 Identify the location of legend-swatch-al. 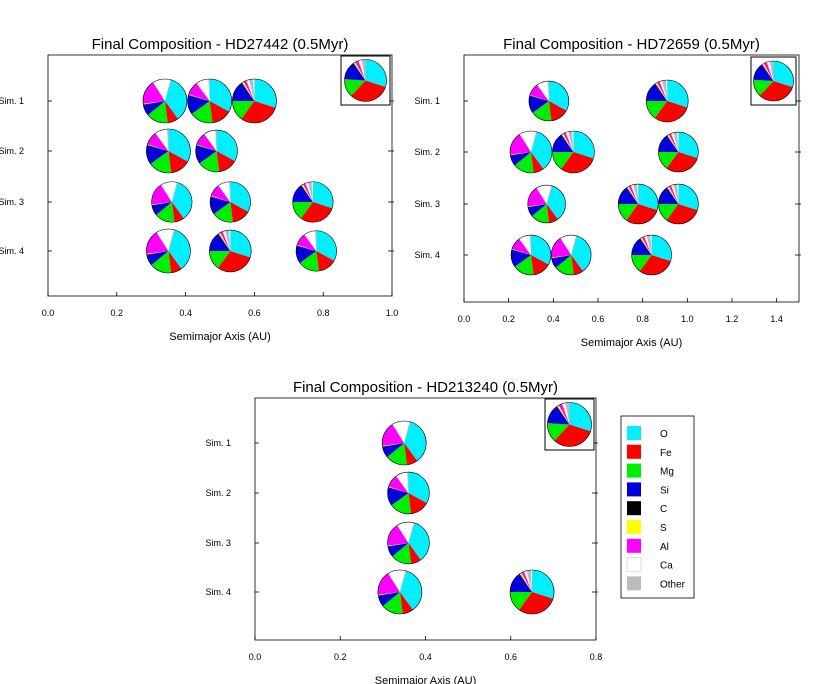
(634, 545).